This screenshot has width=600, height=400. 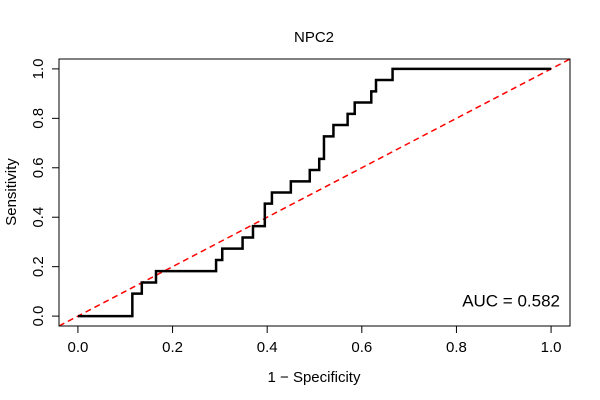 I want to click on y-tick-label: 1.0, so click(x=38, y=68).